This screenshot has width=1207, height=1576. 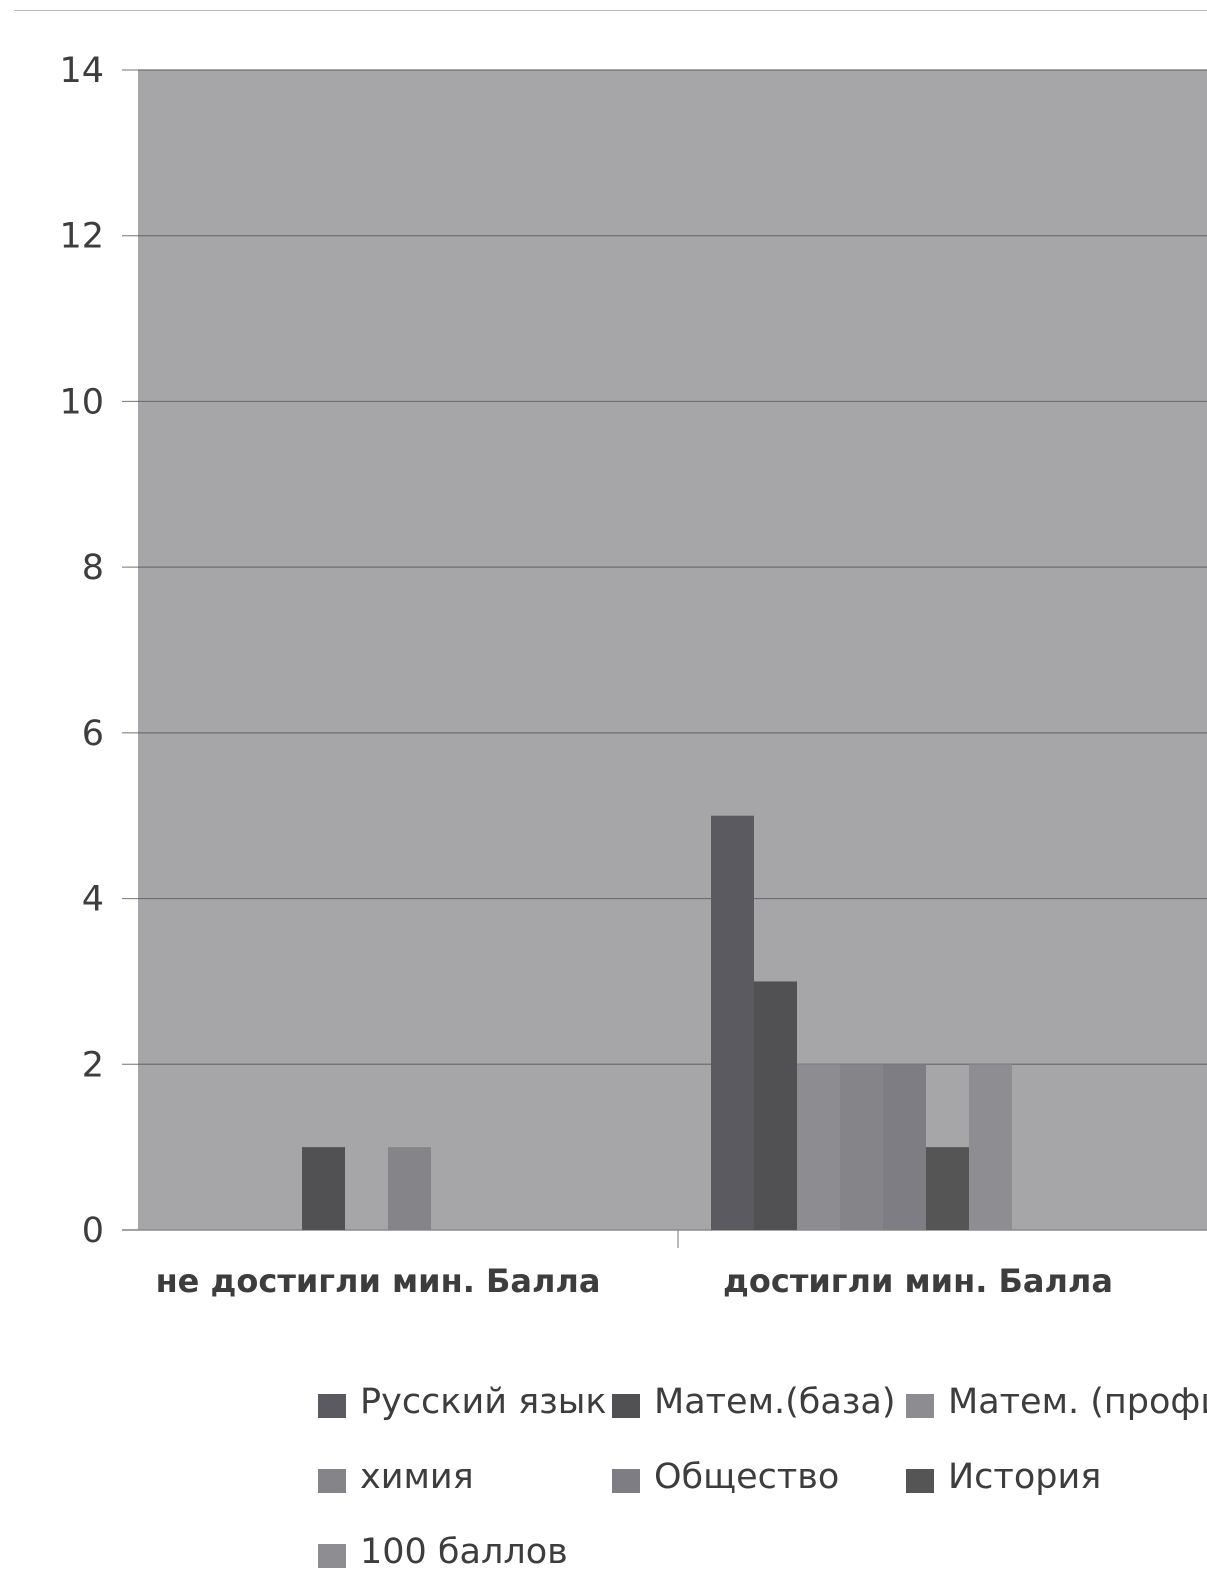 I want to click on y-tick-label-6: 6, so click(x=93, y=734).